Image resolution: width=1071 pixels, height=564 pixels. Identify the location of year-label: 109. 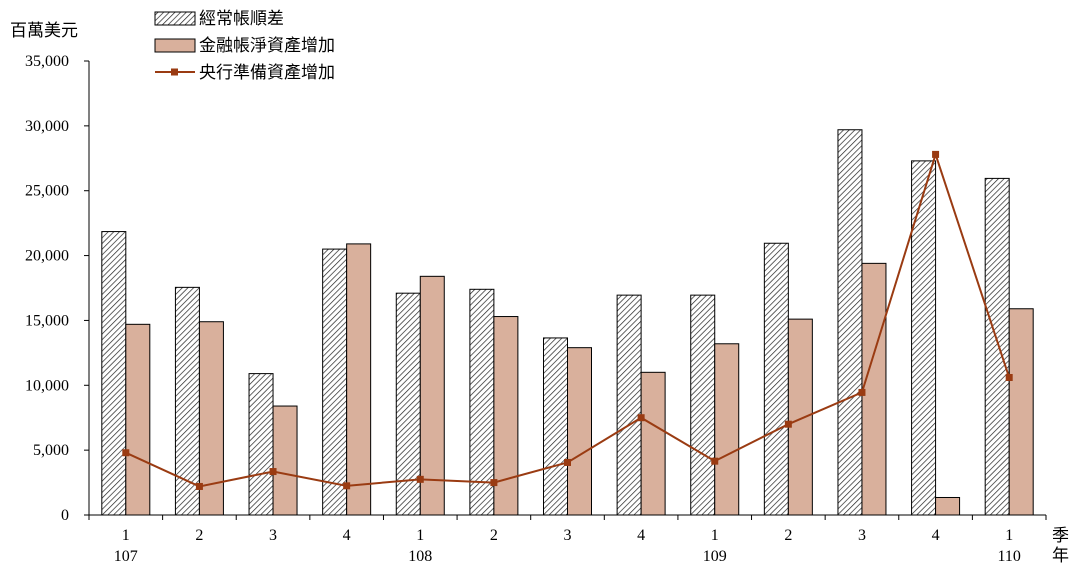
(715, 556).